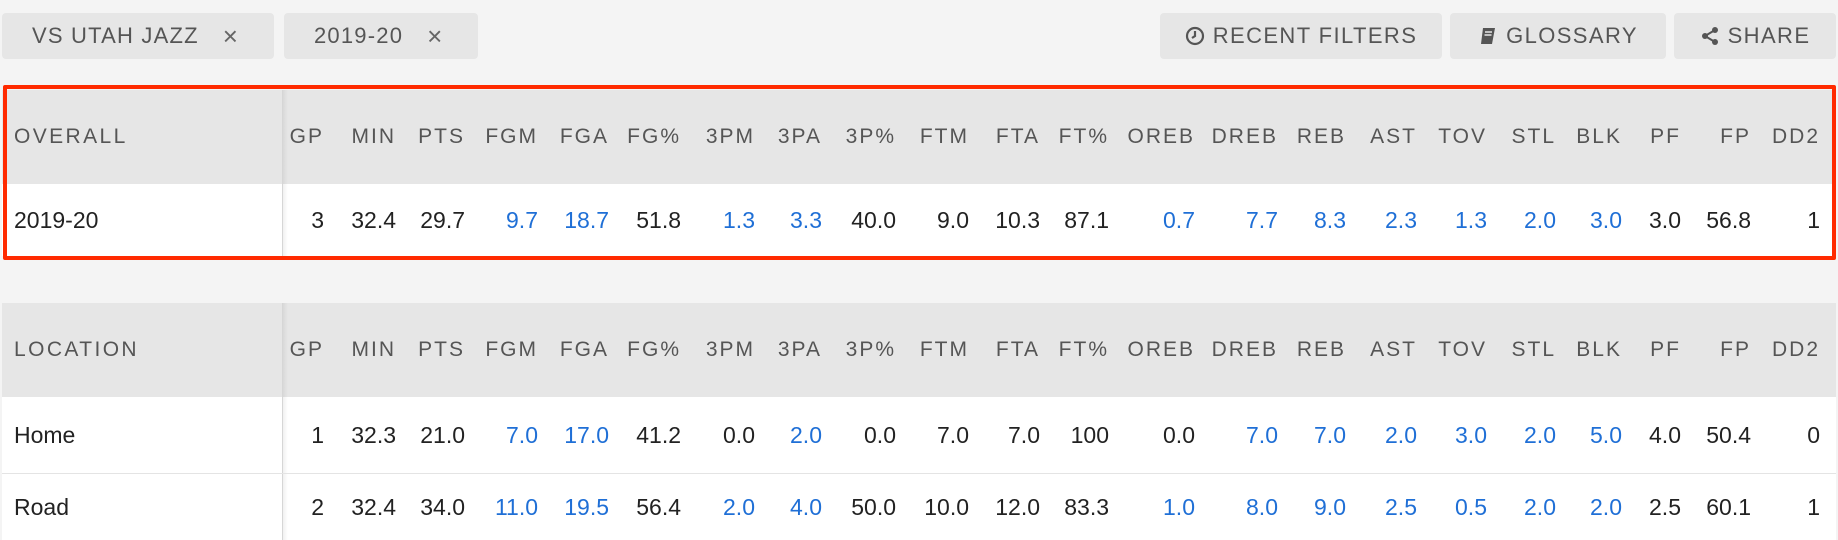 The image size is (1838, 540). What do you see at coordinates (1401, 434) in the screenshot?
I see `cell-ast: 2.0` at bounding box center [1401, 434].